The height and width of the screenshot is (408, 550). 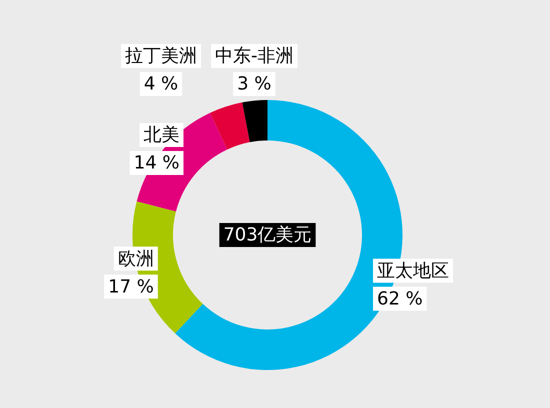 What do you see at coordinates (267, 235) in the screenshot?
I see `text: 703亿美元` at bounding box center [267, 235].